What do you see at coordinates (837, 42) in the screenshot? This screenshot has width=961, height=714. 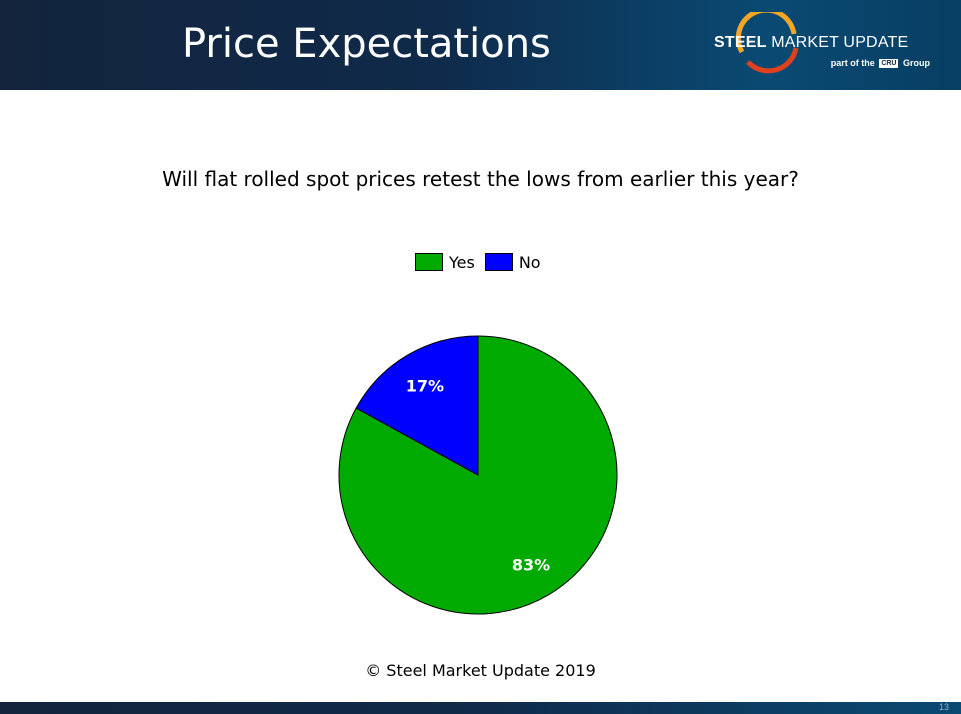 I see `logo-brand-rest: MARKET UPDATE` at bounding box center [837, 42].